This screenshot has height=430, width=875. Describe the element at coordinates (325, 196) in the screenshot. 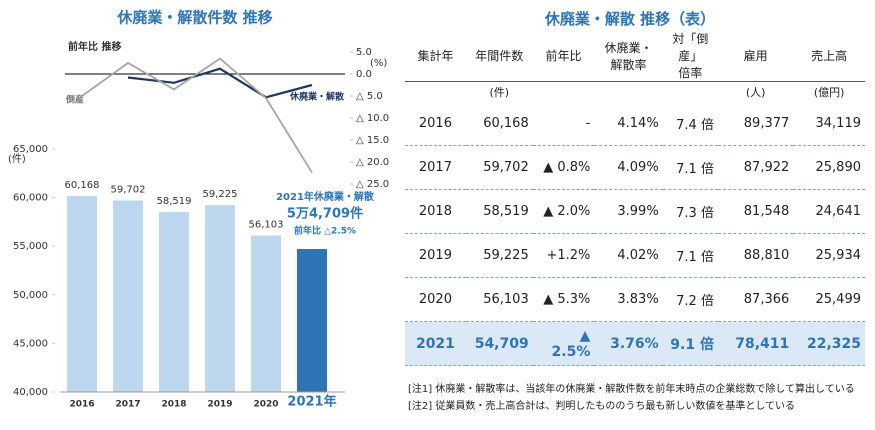

I see `annotation: 2021年休廃業・解散` at that location.